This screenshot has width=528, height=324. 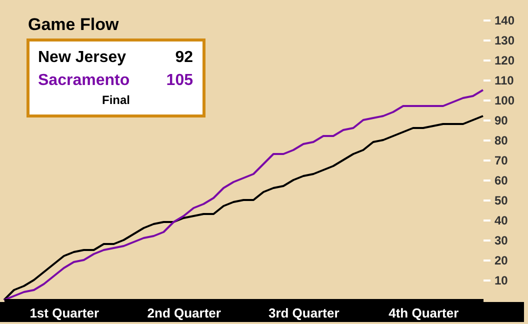 What do you see at coordinates (501, 281) in the screenshot?
I see `y-tick-label: 10` at bounding box center [501, 281].